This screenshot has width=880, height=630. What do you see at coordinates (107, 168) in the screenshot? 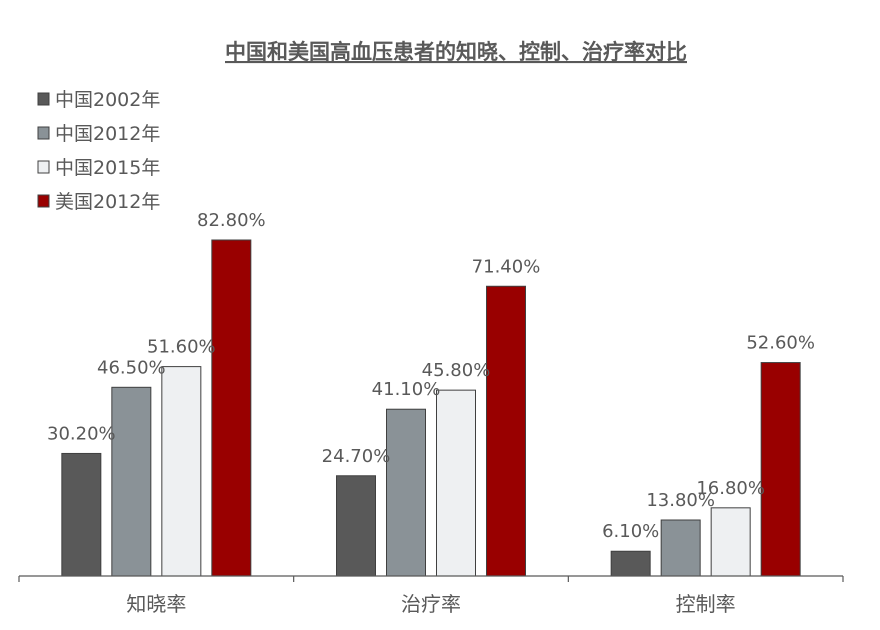
I see `legend-label: 中国2015年` at bounding box center [107, 168].